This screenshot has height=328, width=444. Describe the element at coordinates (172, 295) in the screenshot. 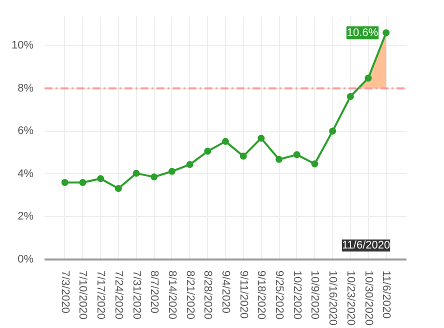

I see `x-tick-label: 8/14/2020` at that location.